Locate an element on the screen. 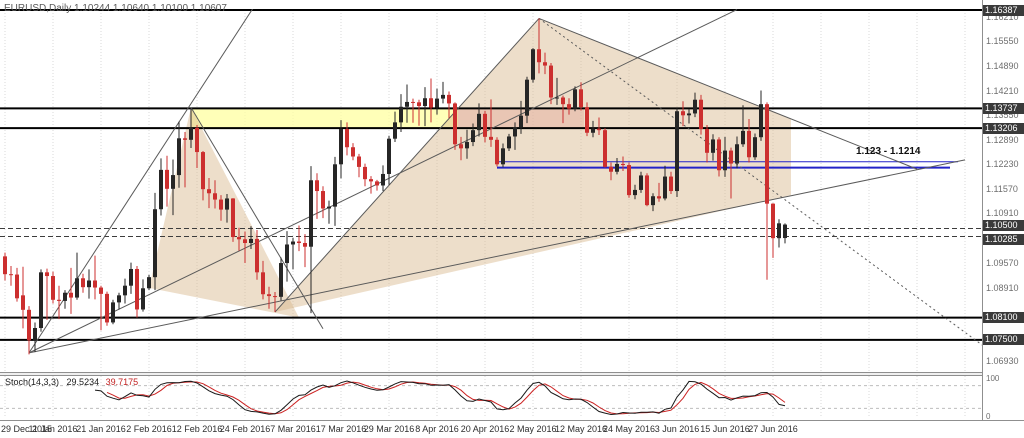 The image size is (1024, 438). price-level-tag: 1.07500 is located at coordinates (1003, 340).